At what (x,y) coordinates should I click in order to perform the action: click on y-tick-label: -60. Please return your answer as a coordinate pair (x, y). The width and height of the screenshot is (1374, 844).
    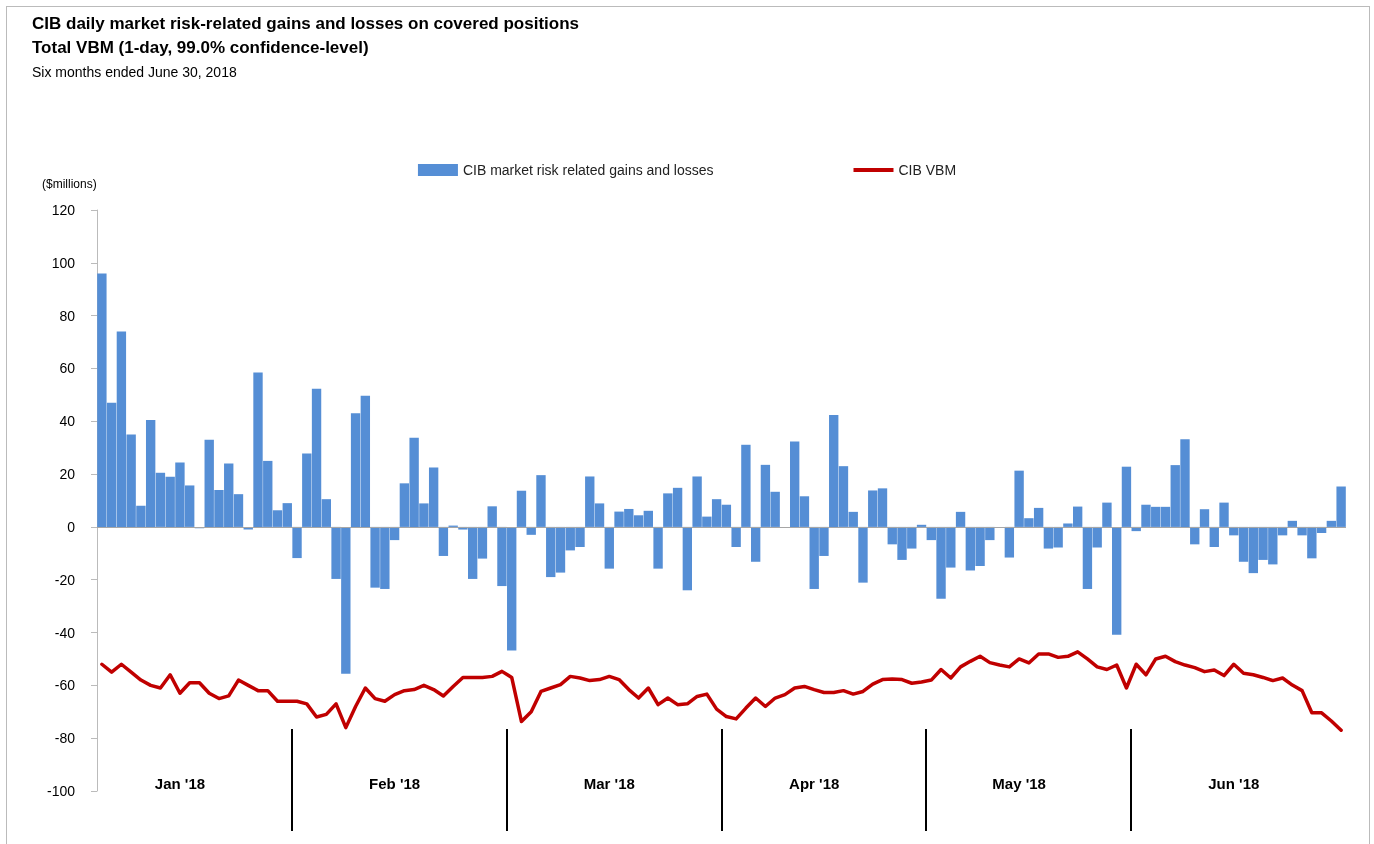
    Looking at the image, I should click on (65, 685).